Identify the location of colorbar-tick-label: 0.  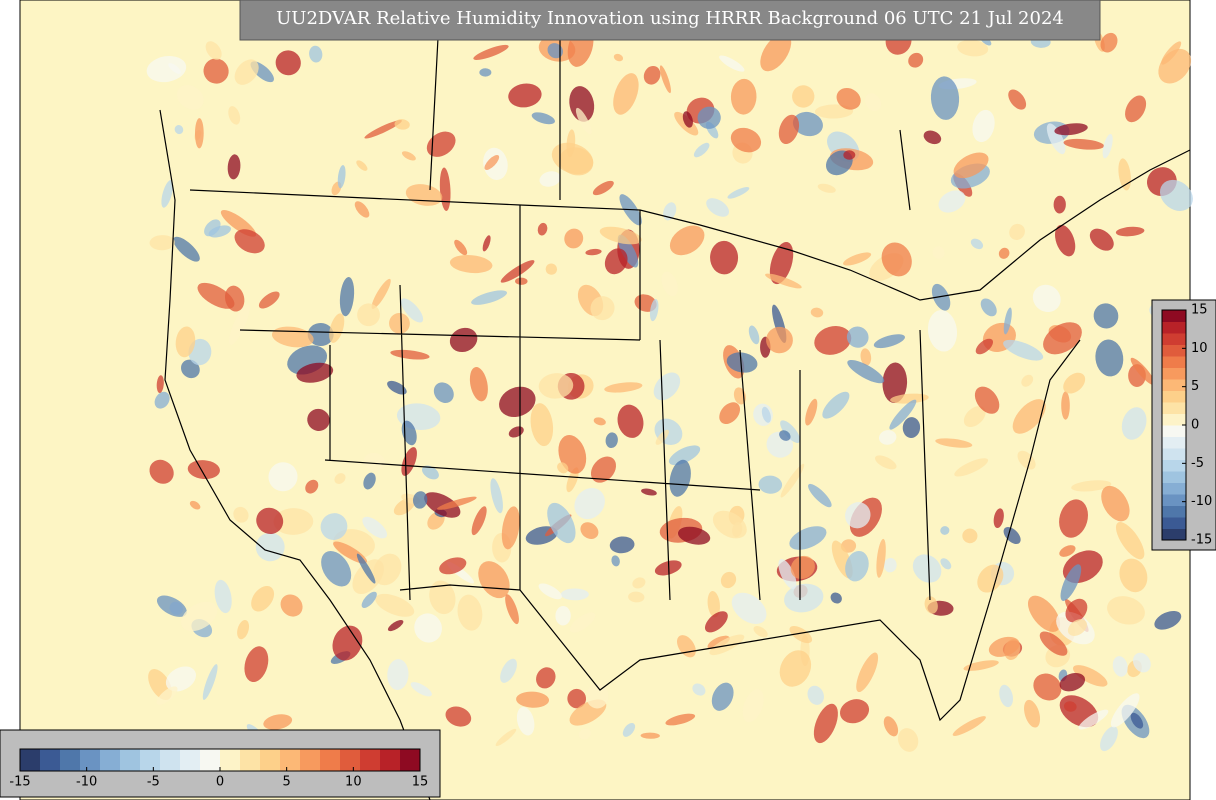
(1195, 425).